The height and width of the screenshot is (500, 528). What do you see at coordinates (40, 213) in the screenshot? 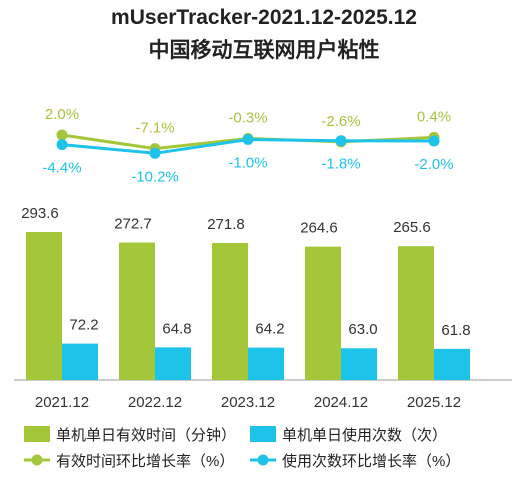
I see `bar-time-label-2021.12: 293.6` at bounding box center [40, 213].